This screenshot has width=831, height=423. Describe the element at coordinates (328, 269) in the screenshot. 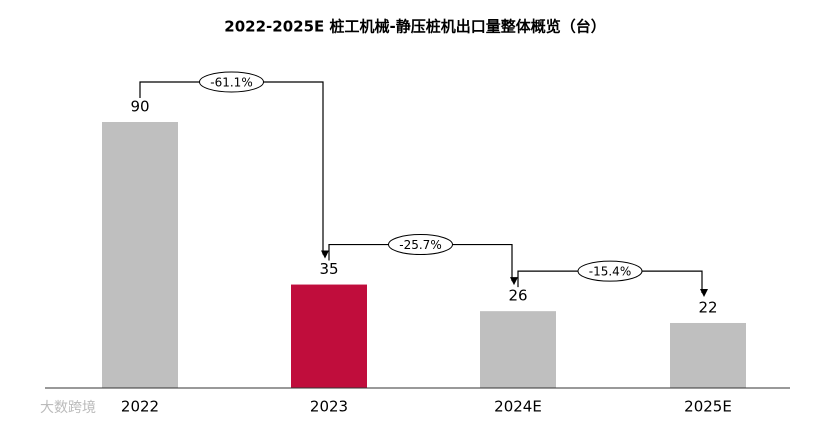

I see `value-label: 35` at that location.